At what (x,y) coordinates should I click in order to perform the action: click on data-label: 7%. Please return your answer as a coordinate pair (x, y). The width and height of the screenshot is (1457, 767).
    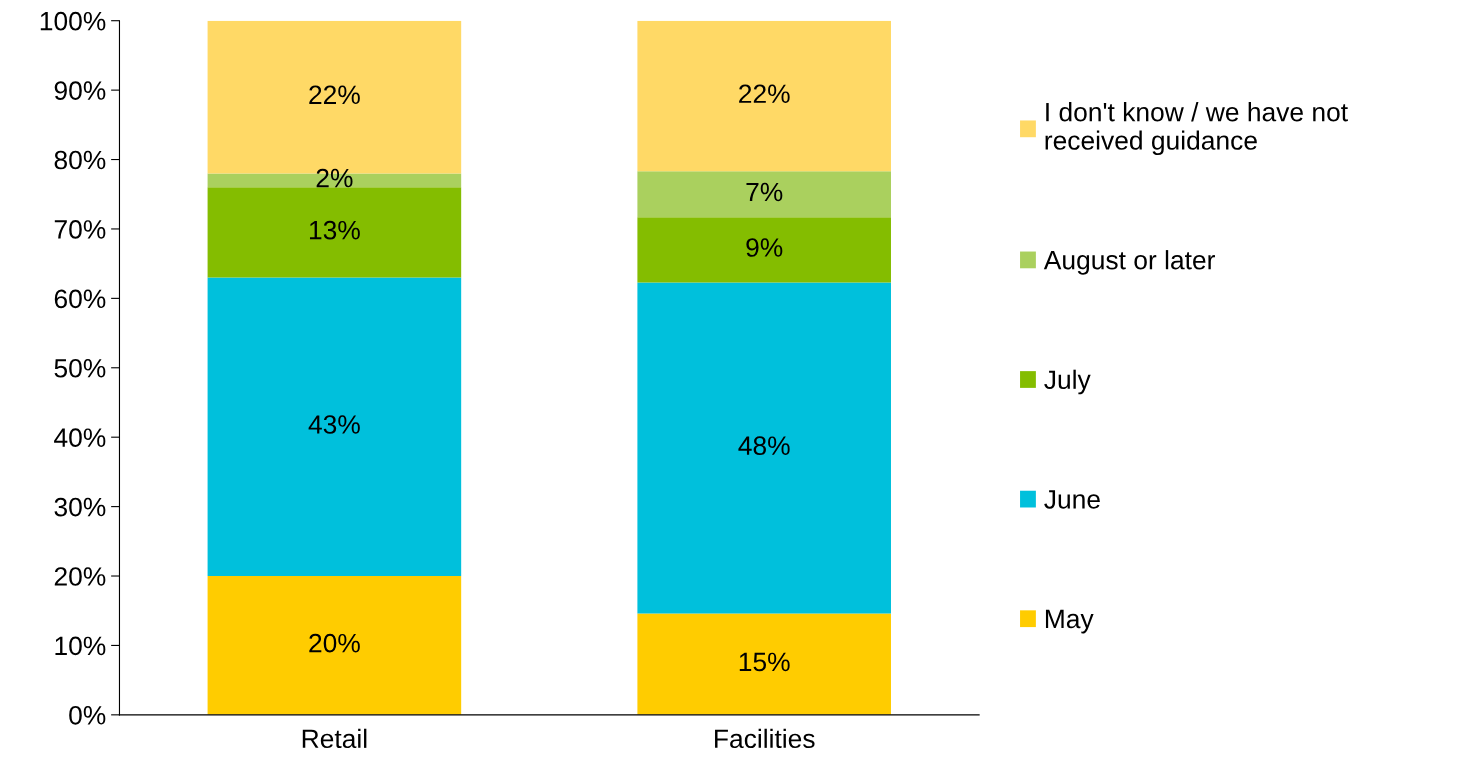
    Looking at the image, I should click on (764, 192).